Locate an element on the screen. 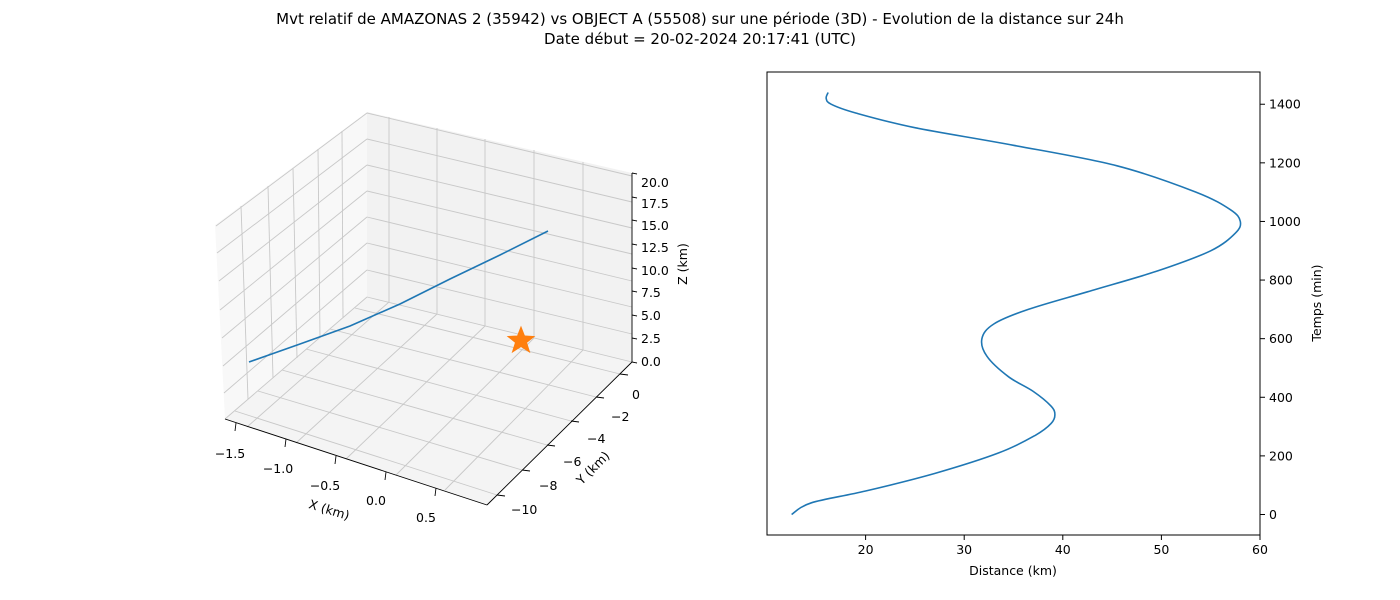 The height and width of the screenshot is (600, 1400). side-pane is located at coordinates (291, 265).